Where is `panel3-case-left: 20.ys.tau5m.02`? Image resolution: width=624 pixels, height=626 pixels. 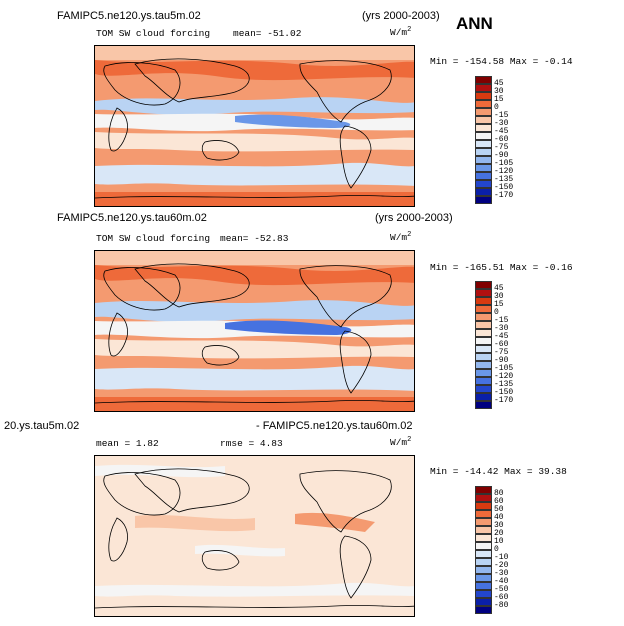 panel3-case-left: 20.ys.tau5m.02 is located at coordinates (42, 426).